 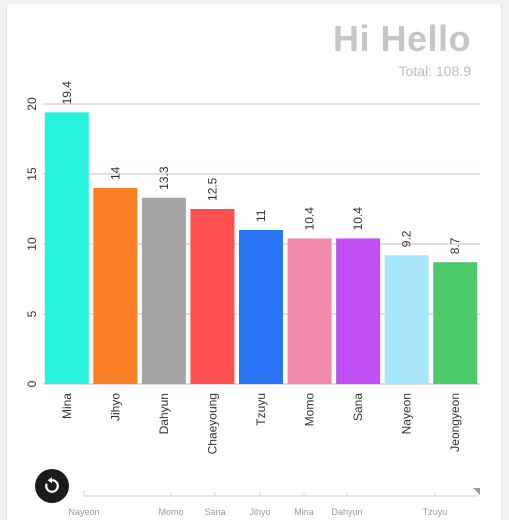 I want to click on navigator-label: Sana, so click(x=214, y=512).